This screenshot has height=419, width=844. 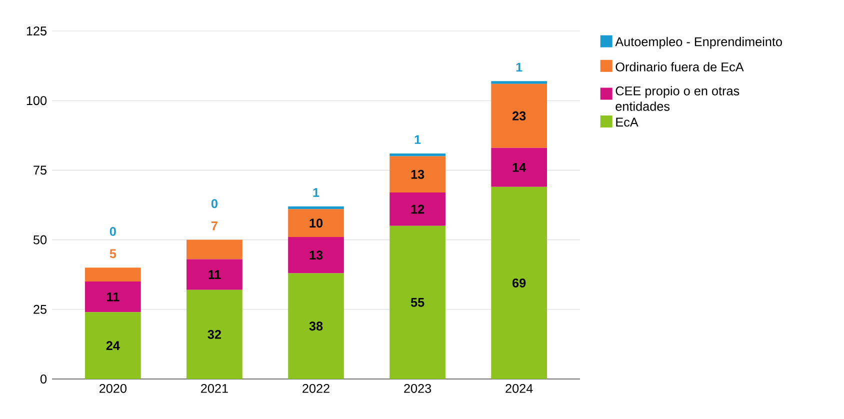 What do you see at coordinates (113, 388) in the screenshot?
I see `x-tick-label: 2020` at bounding box center [113, 388].